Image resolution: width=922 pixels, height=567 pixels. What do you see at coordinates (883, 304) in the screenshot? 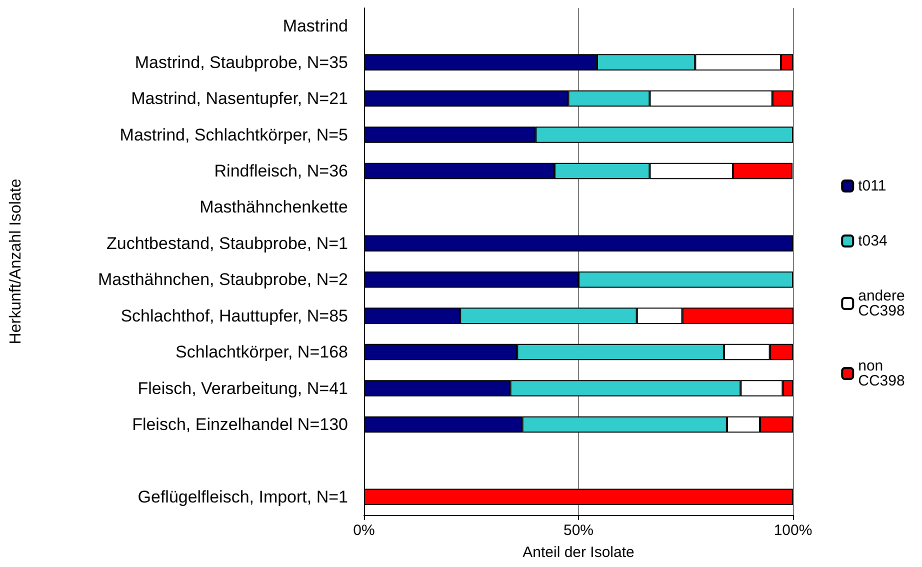
I see `legend-label: andere CC398` at bounding box center [883, 304].